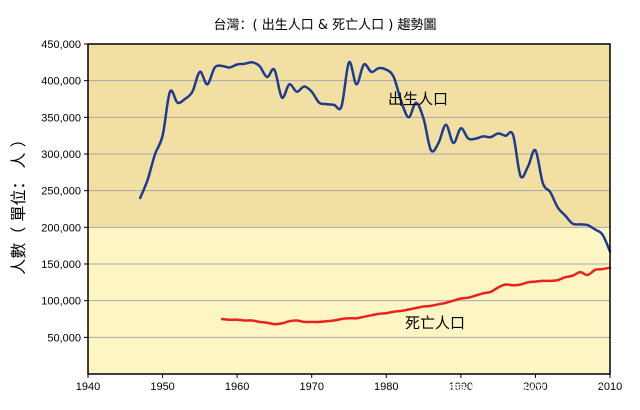 The width and height of the screenshot is (640, 410). Describe the element at coordinates (535, 387) in the screenshot. I see `x-tick-label: 2000` at that location.